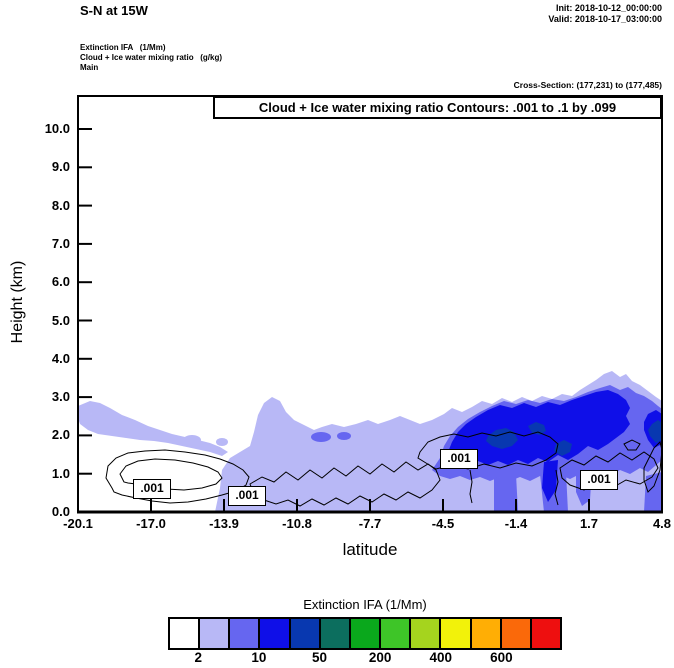 The width and height of the screenshot is (674, 668). What do you see at coordinates (60, 511) in the screenshot?
I see `y-tick-label: 0.0` at bounding box center [60, 511].